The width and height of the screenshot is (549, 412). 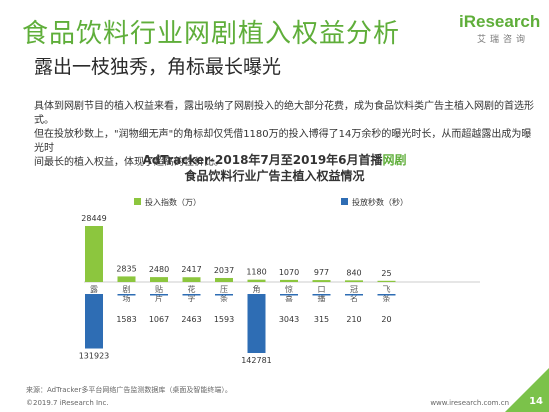 What do you see at coordinates (159, 269) in the screenshot?
I see `data-label-input-2: 2480` at bounding box center [159, 269].